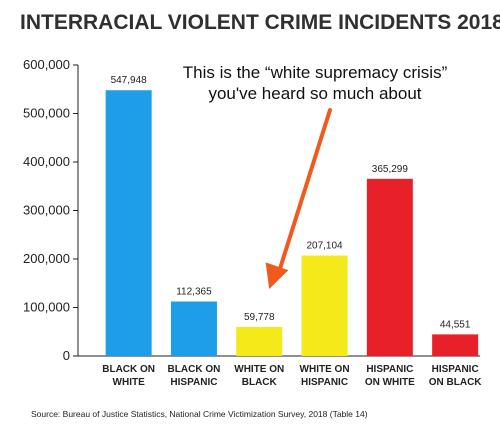 The height and width of the screenshot is (431, 500). Describe the element at coordinates (390, 169) in the screenshot. I see `data-label: 365,299` at that location.